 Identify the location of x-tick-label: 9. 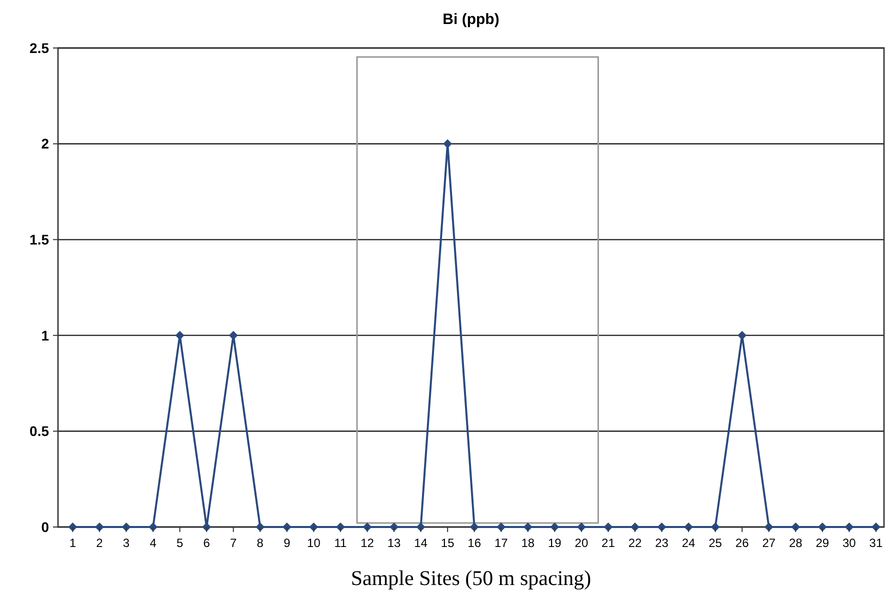
(287, 543).